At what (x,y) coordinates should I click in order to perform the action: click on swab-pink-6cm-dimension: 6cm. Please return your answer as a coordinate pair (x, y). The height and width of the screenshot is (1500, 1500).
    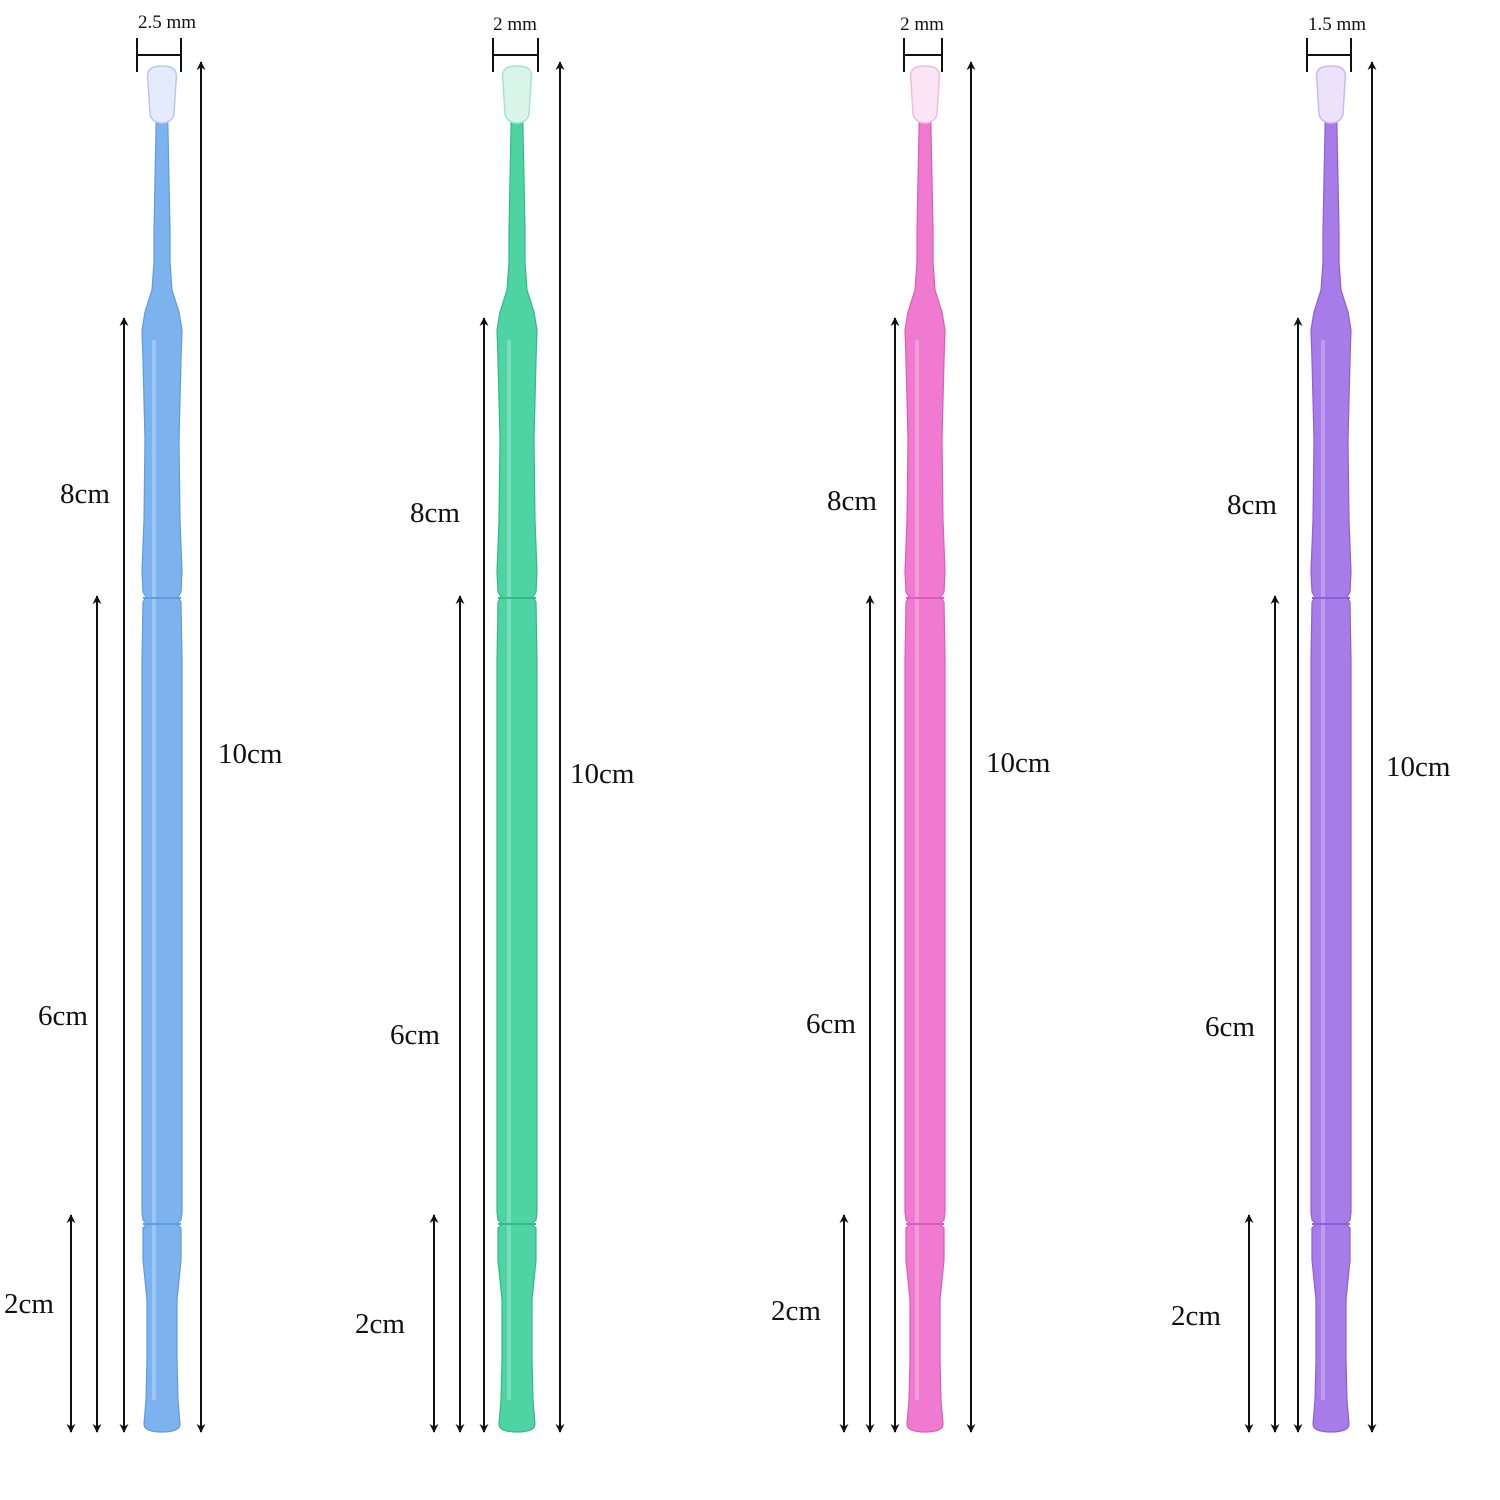
    Looking at the image, I should click on (840, 1014).